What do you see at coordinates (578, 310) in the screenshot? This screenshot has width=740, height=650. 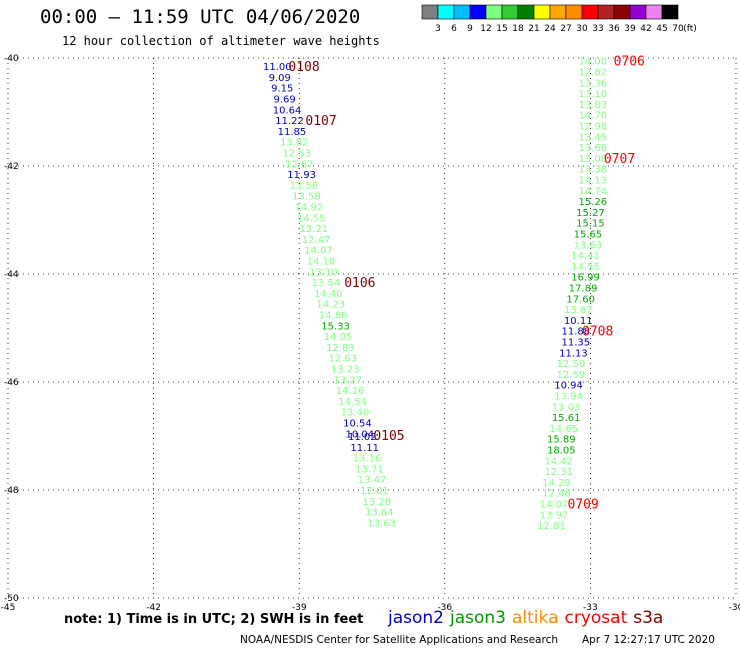 I see `wave-height-value: 13.67` at bounding box center [578, 310].